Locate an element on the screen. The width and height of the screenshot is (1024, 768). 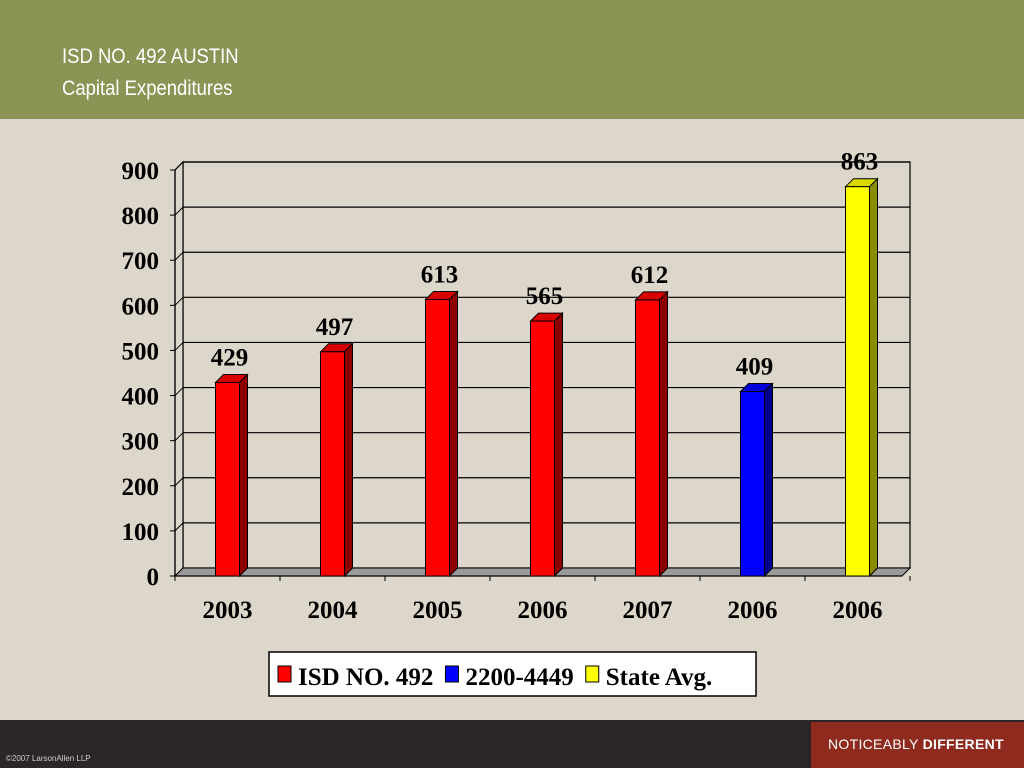
y-tick-label: 200 is located at coordinates (141, 487).